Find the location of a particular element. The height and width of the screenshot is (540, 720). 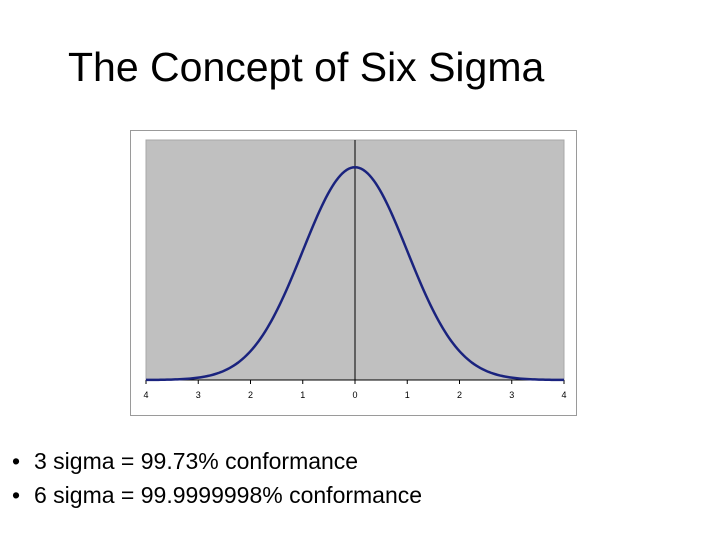

slide-title: The Concept of Six Sigma is located at coordinates (306, 67).